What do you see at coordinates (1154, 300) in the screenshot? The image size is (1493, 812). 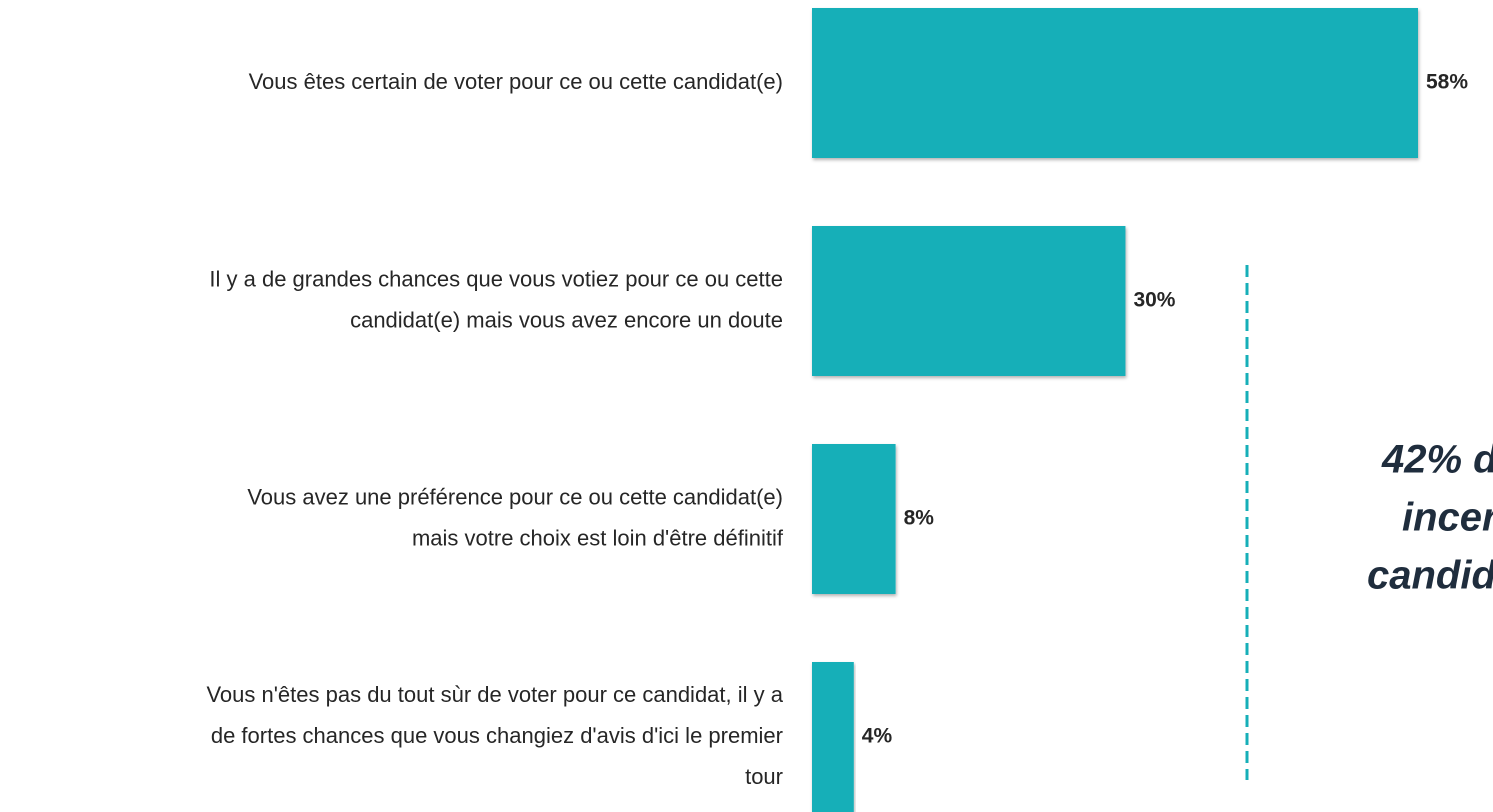 I see `value-label: 30%` at bounding box center [1154, 300].